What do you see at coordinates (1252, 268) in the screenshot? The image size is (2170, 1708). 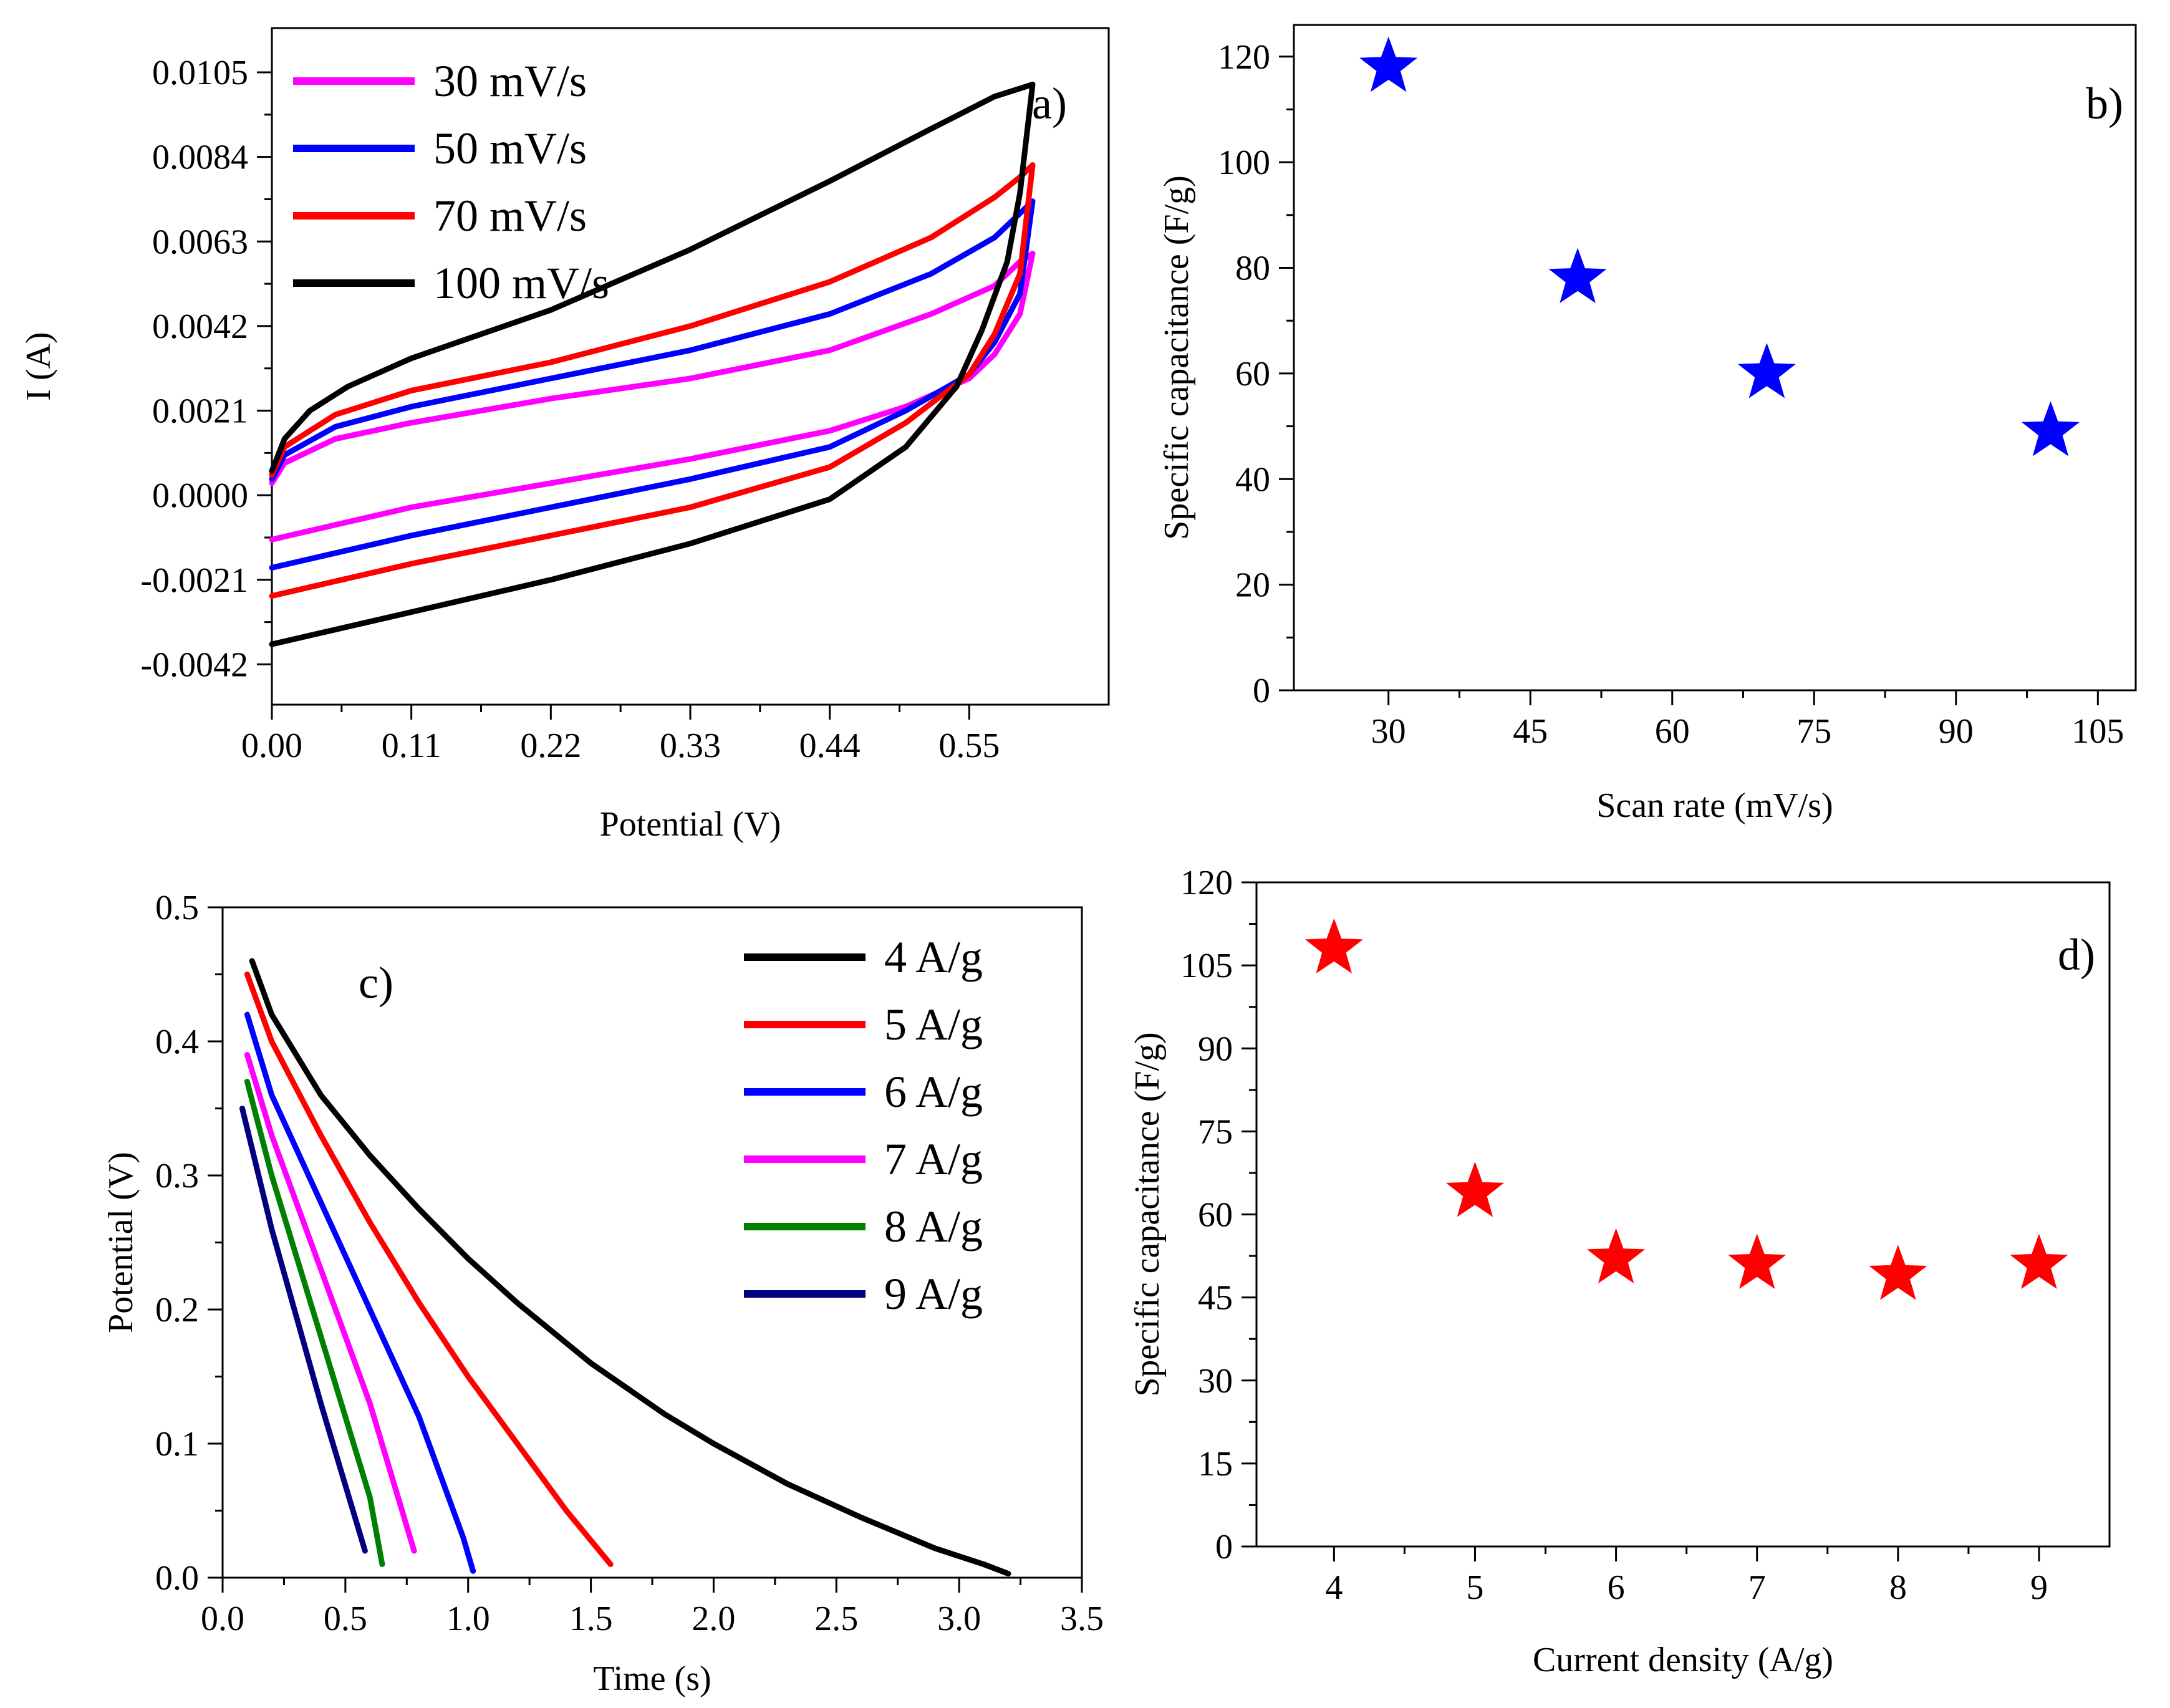 I see `y-tick-label: 80` at bounding box center [1252, 268].